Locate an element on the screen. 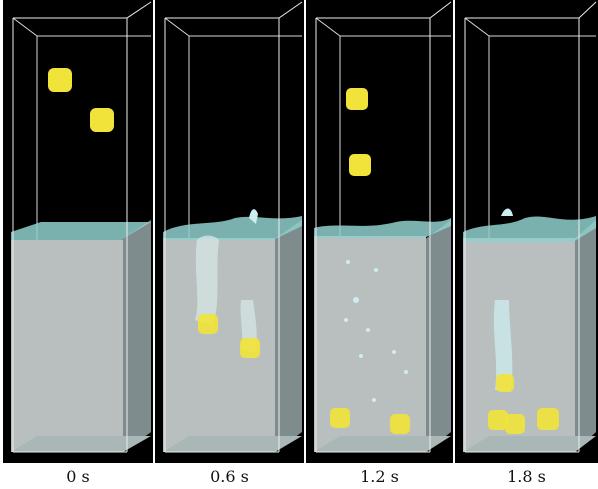 Image resolution: width=598 pixels, height=489 pixels. water-front is located at coordinates (67, 346).